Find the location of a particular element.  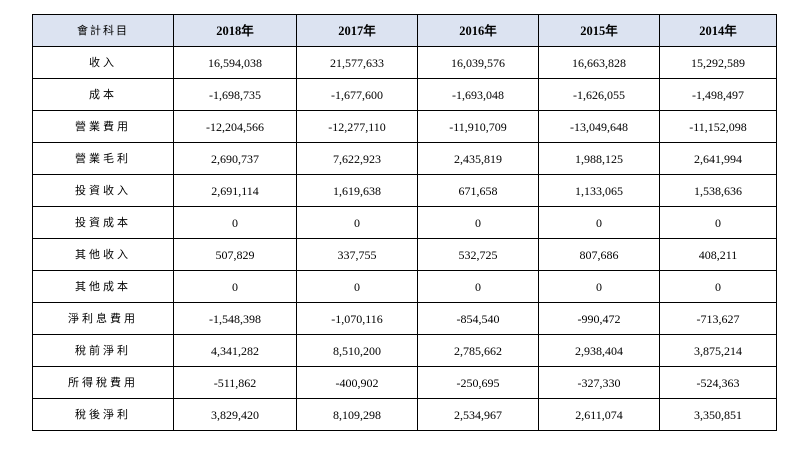

row-label: 其他成本 is located at coordinates (103, 286).